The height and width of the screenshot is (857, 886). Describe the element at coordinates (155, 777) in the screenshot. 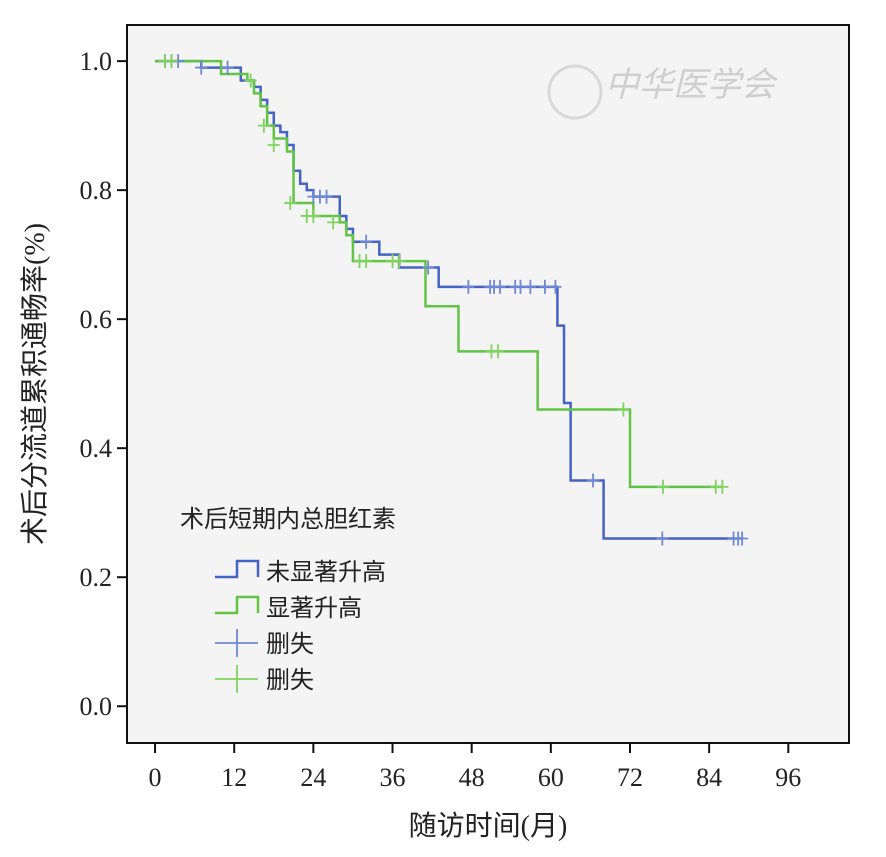

I see `x-tick-label: 0` at that location.